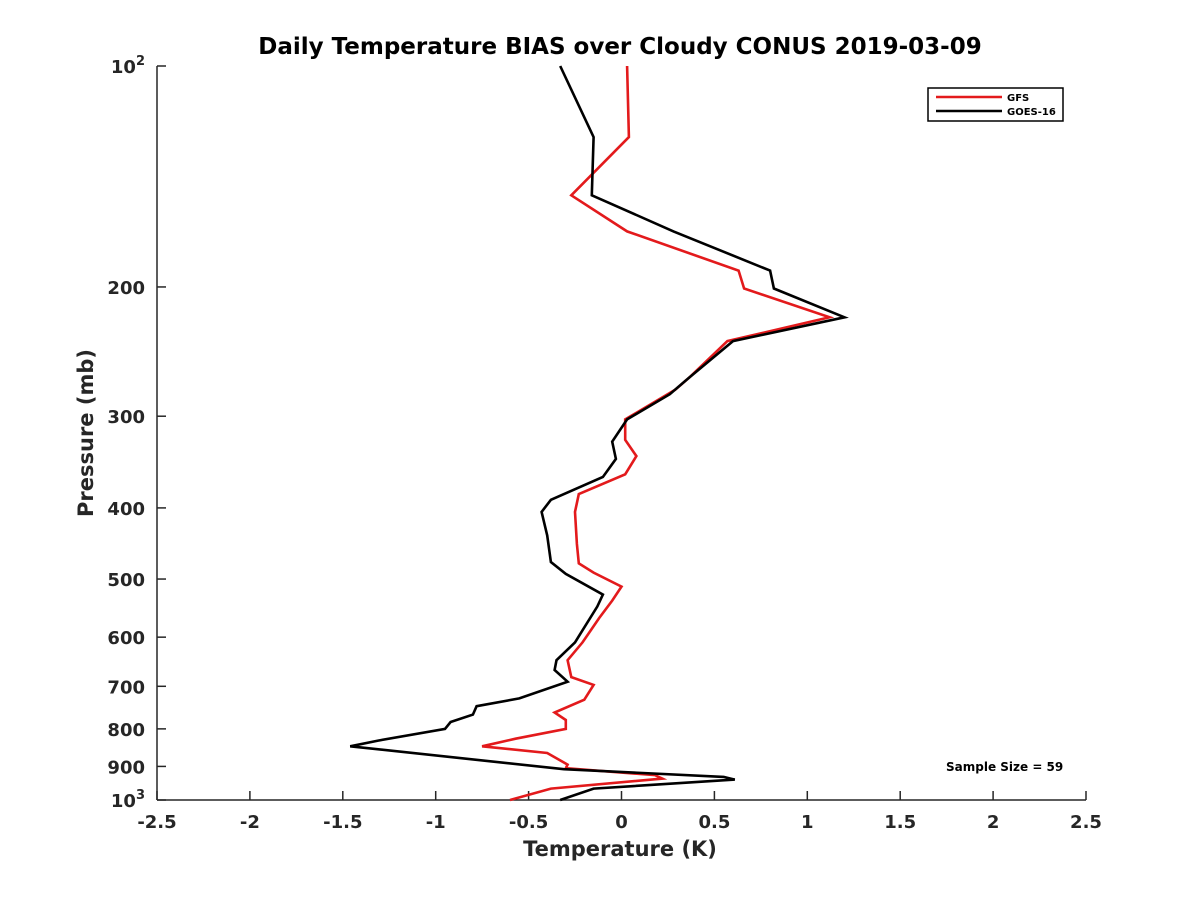  What do you see at coordinates (1004, 767) in the screenshot?
I see `sample-size-annotation: Sample Size = 59` at bounding box center [1004, 767].